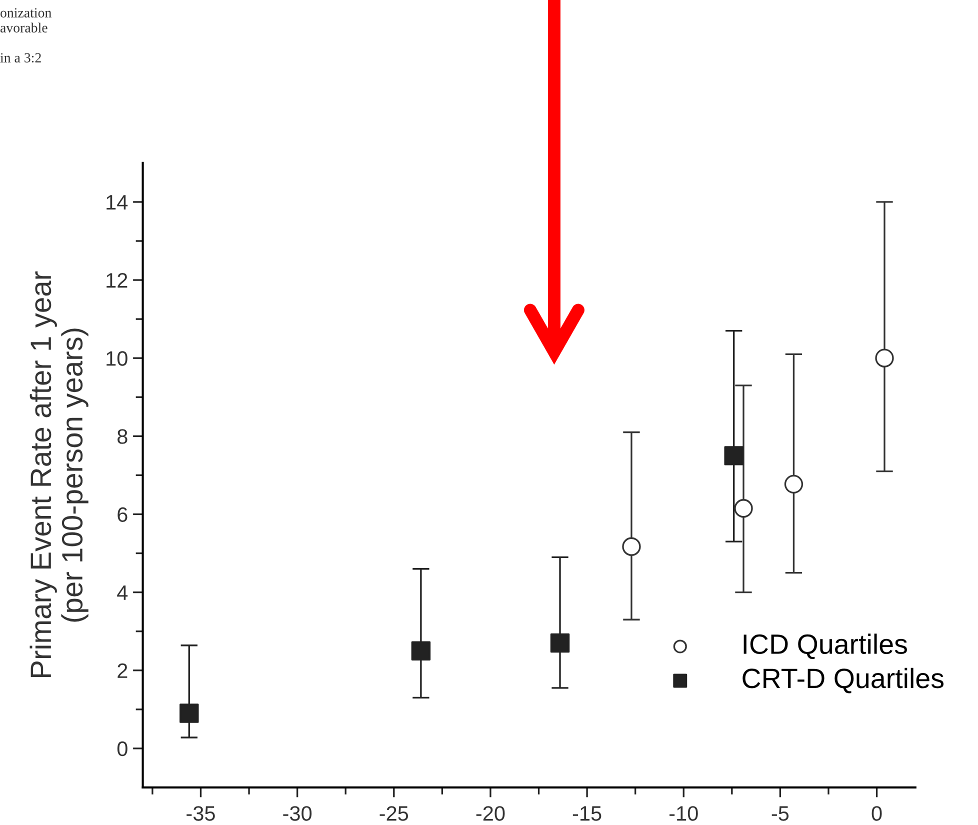 This screenshot has width=978, height=825. What do you see at coordinates (683, 813) in the screenshot?
I see `x-tick-label: -10` at bounding box center [683, 813].